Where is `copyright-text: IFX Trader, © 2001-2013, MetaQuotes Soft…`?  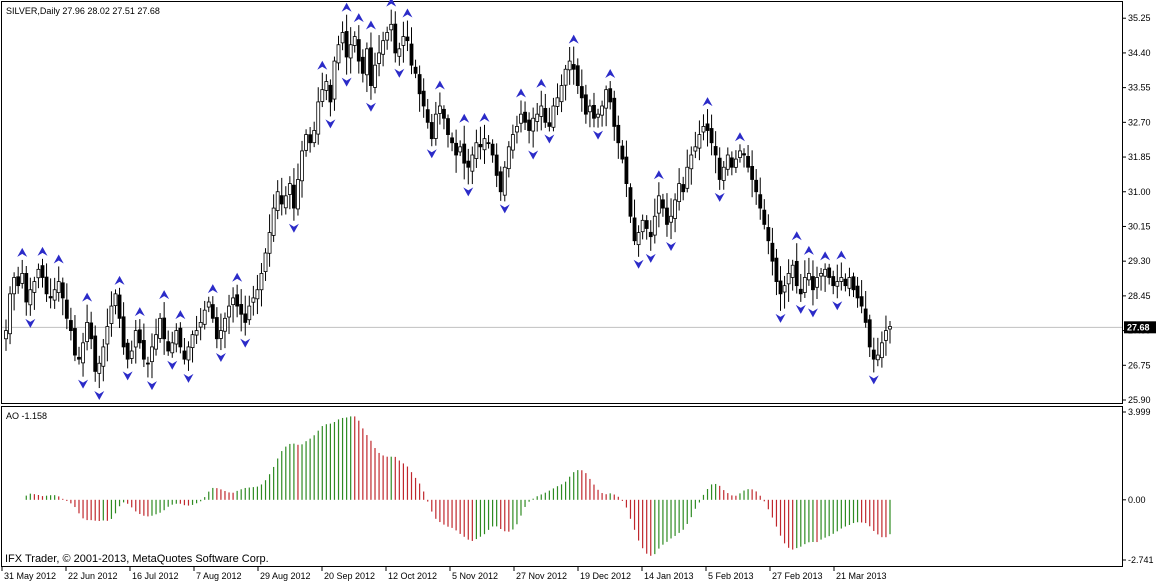 copyright-text: IFX Trader, © 2001-2013, MetaQuotes Soft… is located at coordinates (137, 559).